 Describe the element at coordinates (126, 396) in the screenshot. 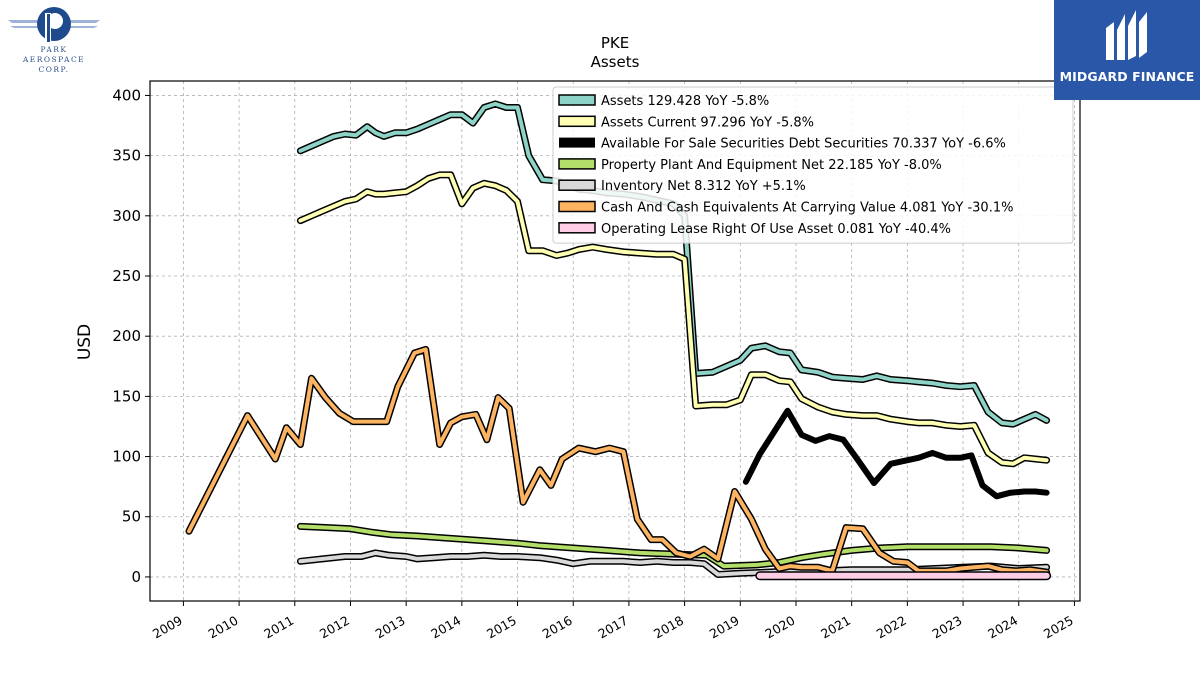

I see `y-tick-label: 150` at that location.